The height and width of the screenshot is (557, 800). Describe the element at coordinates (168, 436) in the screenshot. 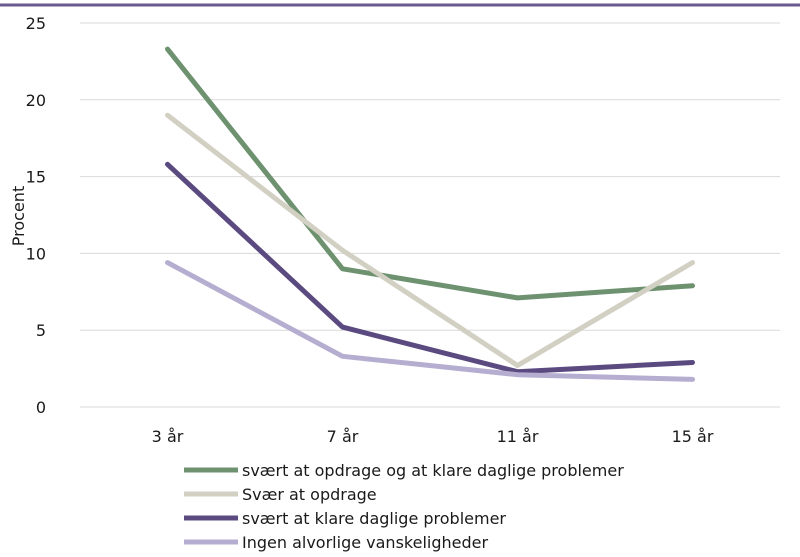

I see `x-tick-label: 3 år` at that location.